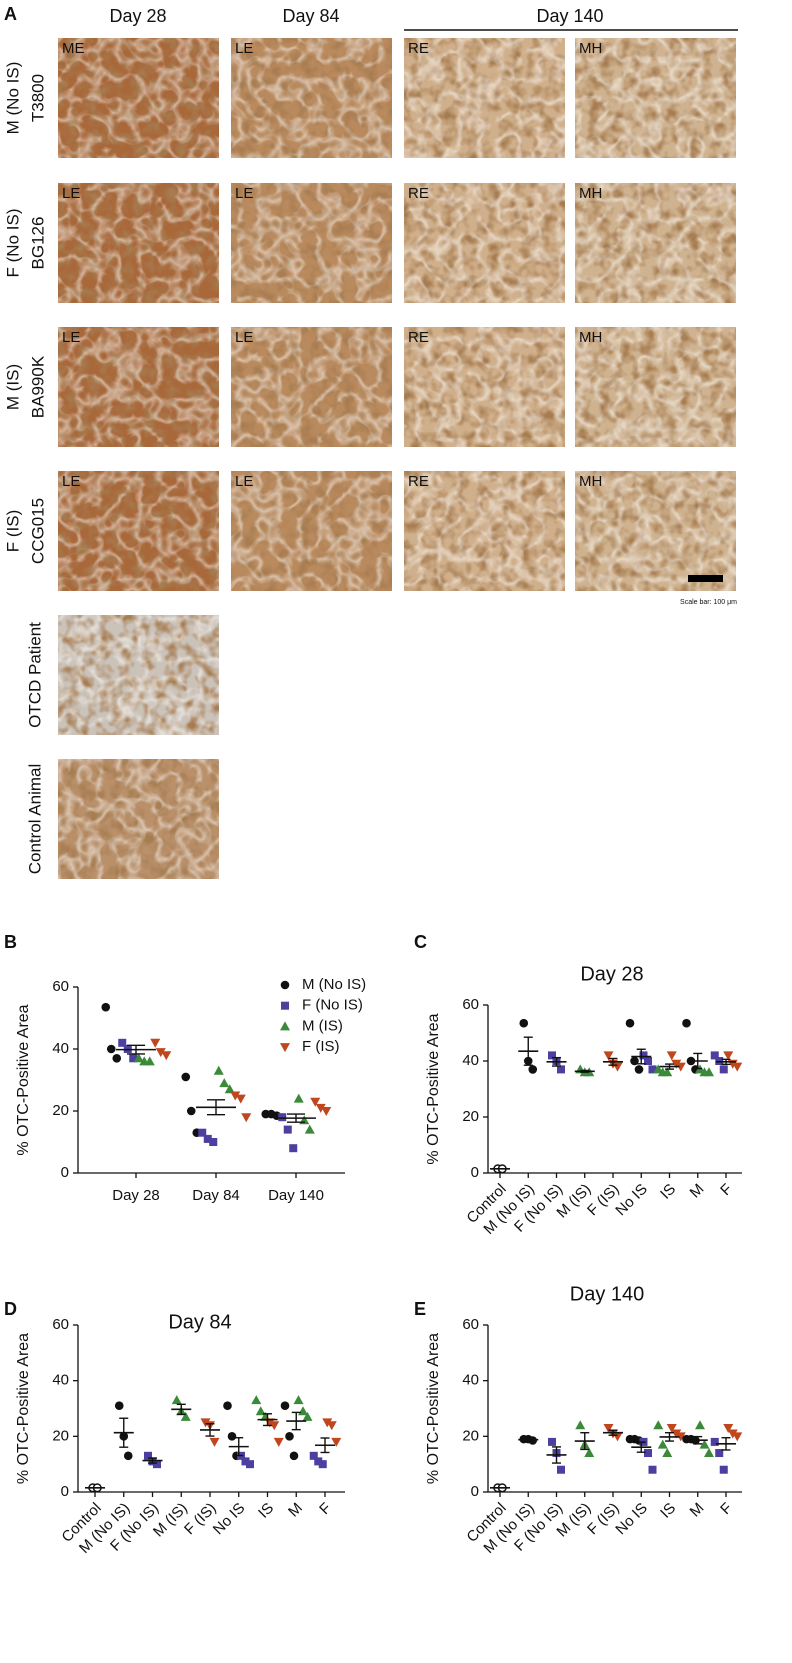  I want to click on x-tick-label: M, so click(697, 1191).